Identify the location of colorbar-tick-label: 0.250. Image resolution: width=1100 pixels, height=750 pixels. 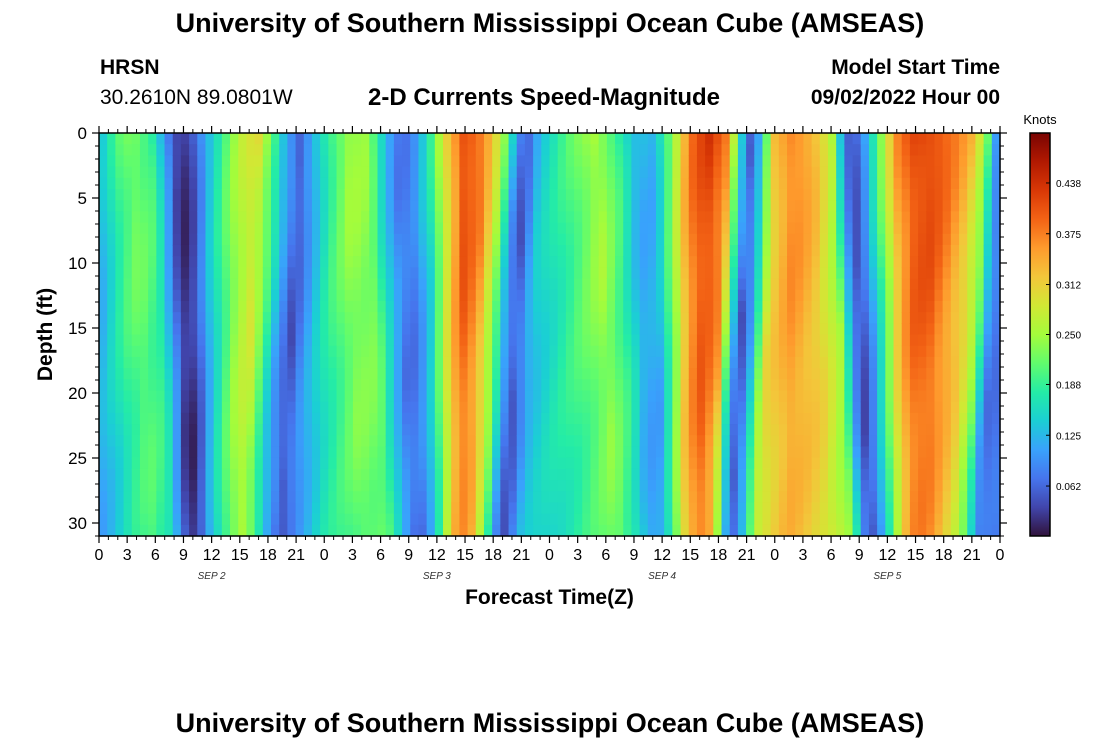
(1068, 336).